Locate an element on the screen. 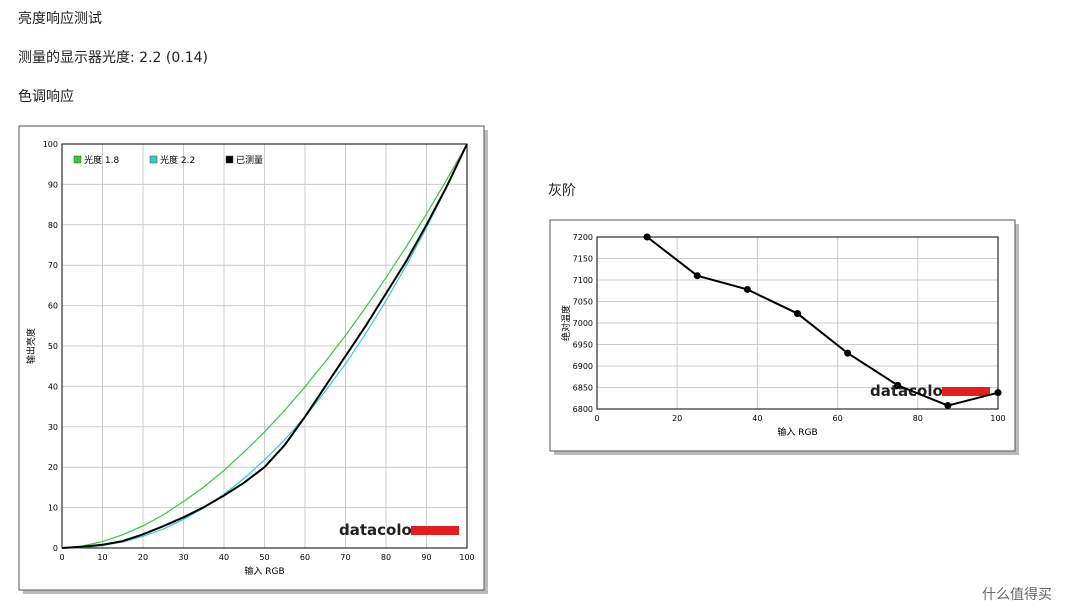 The image size is (1080, 616). y-axis-label: 输出亮度 is located at coordinates (31, 346).